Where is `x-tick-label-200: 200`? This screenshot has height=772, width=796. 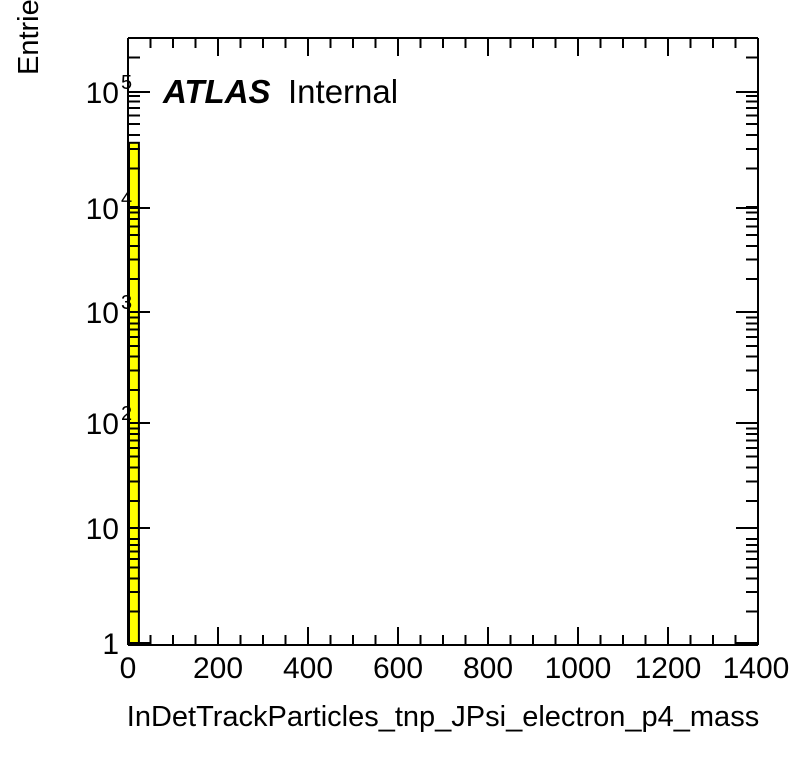
x-tick-label-200: 200 is located at coordinates (218, 668).